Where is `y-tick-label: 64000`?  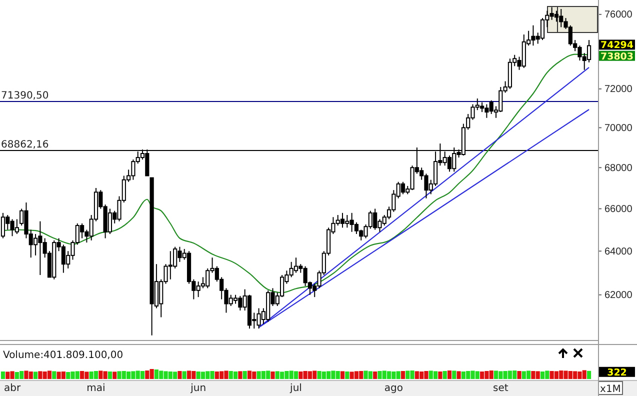 y-tick-label: 64000 is located at coordinates (618, 252).